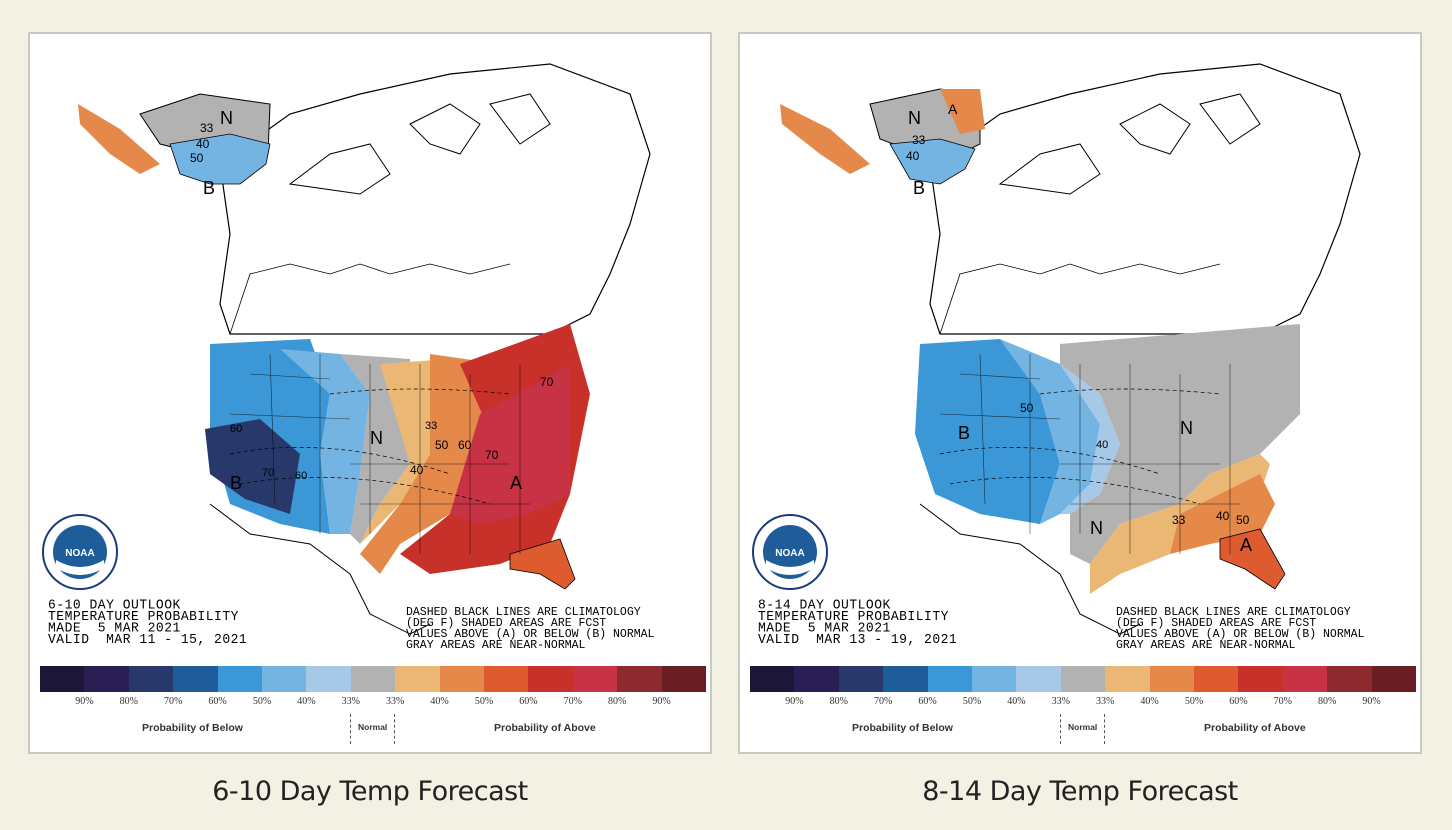 The image size is (1452, 830). I want to click on florida, so click(542, 564).